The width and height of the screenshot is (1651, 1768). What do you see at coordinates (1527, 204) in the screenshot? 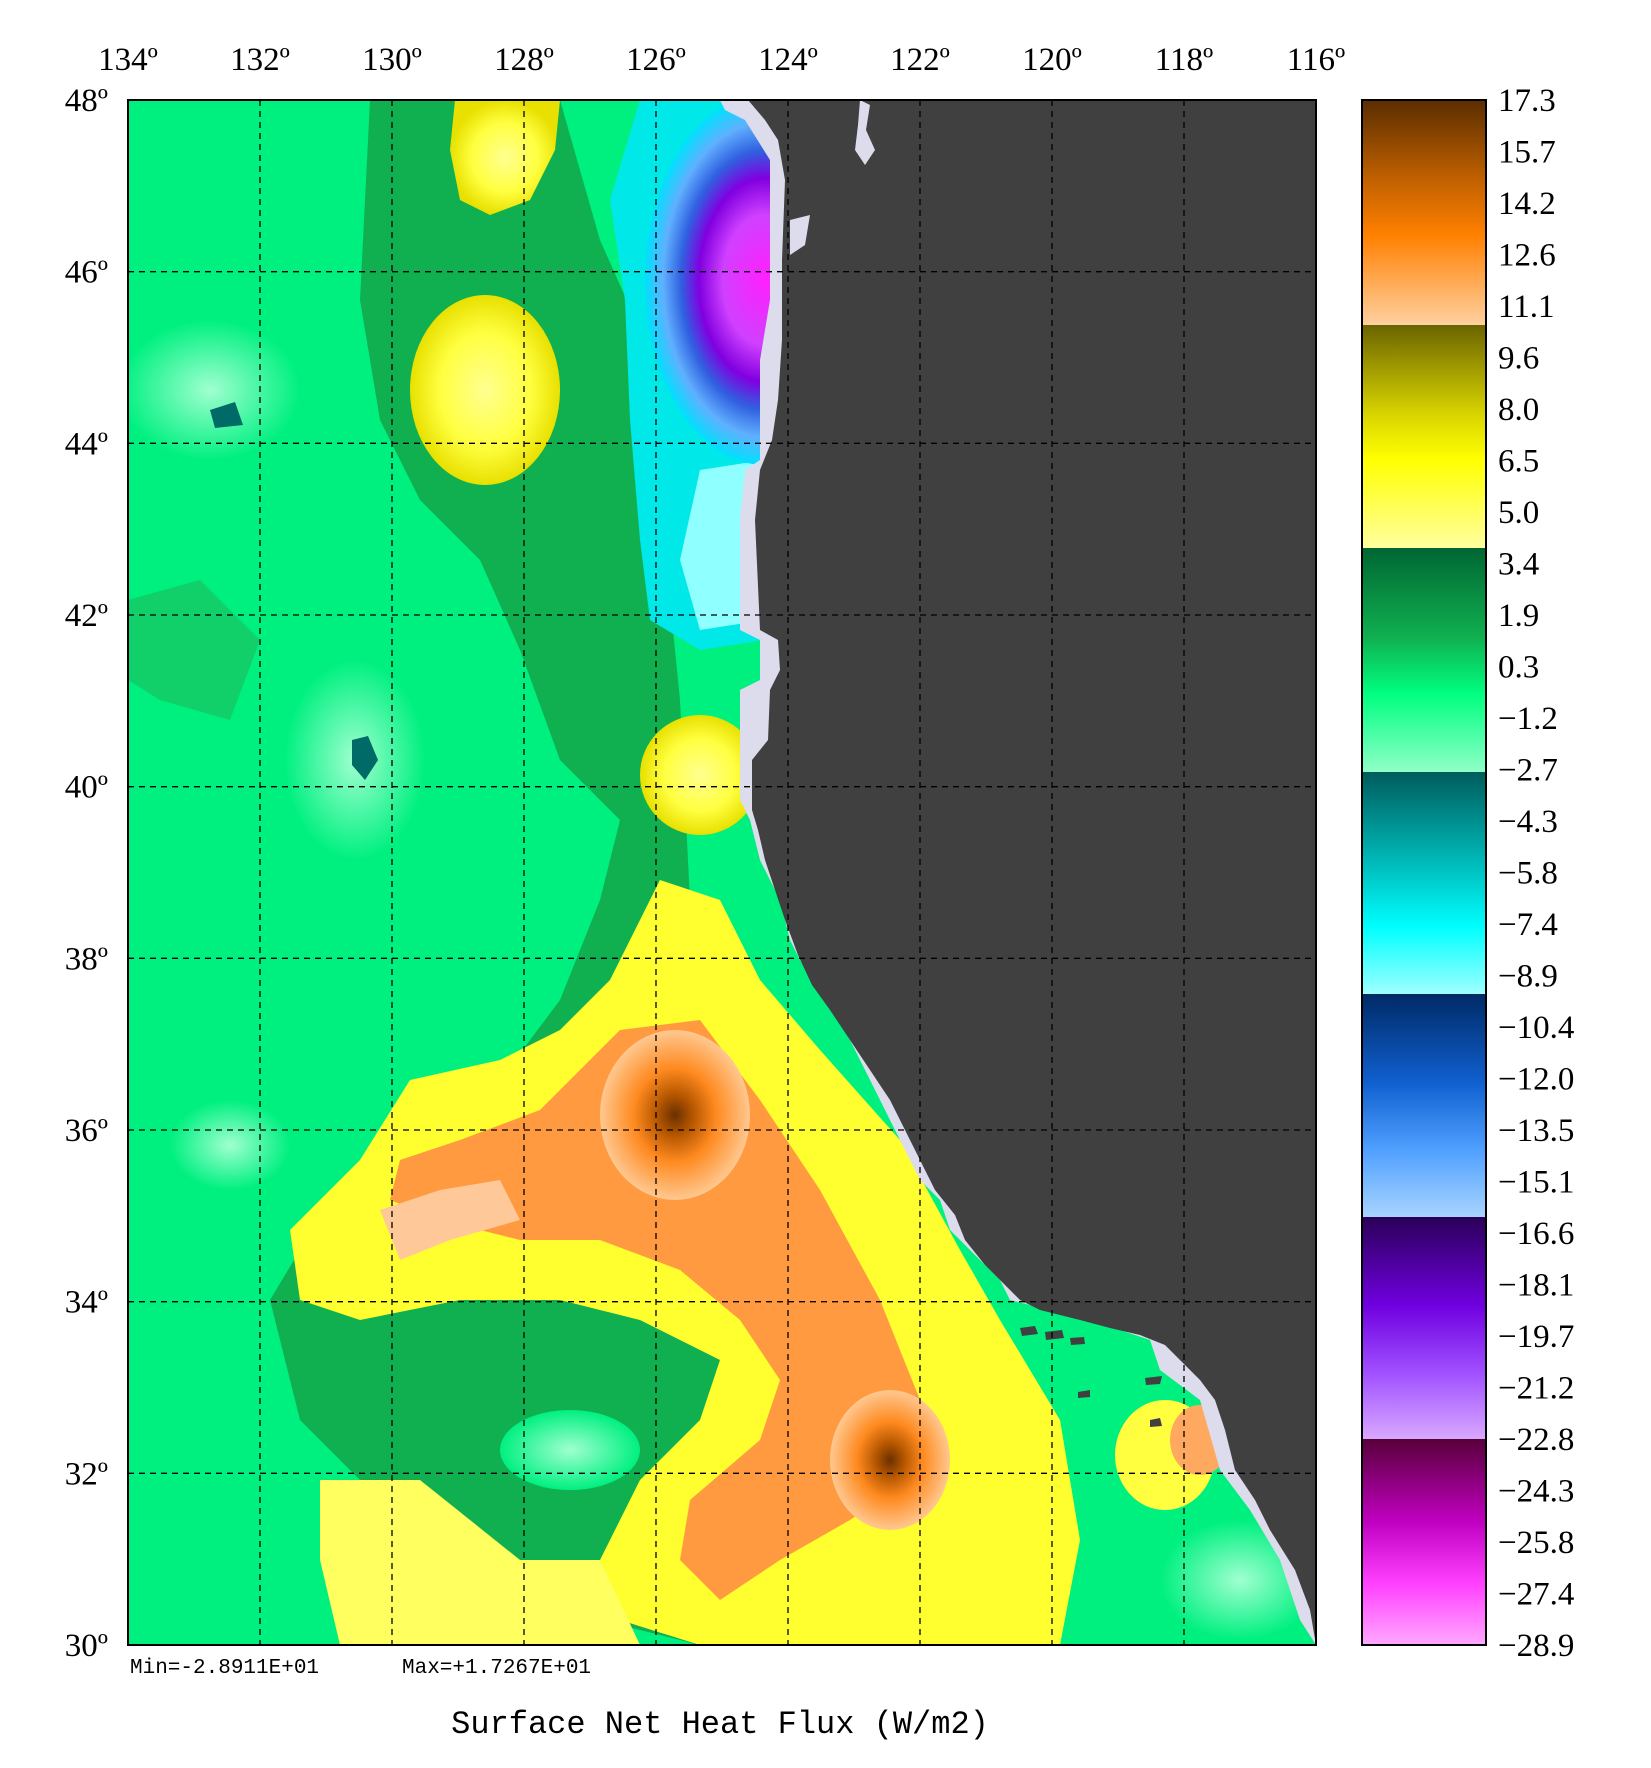
I see `colorbar-tick-label: 14.2` at bounding box center [1527, 204].